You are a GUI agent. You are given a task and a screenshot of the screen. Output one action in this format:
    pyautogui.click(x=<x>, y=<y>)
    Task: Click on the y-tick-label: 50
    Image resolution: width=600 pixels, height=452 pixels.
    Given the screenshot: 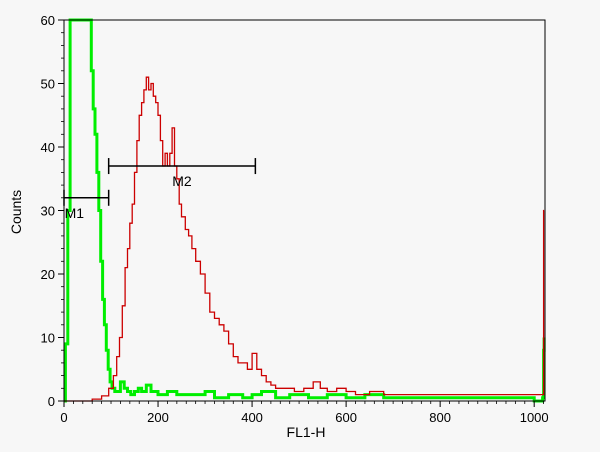 What is the action you would take?
    pyautogui.click(x=48, y=84)
    